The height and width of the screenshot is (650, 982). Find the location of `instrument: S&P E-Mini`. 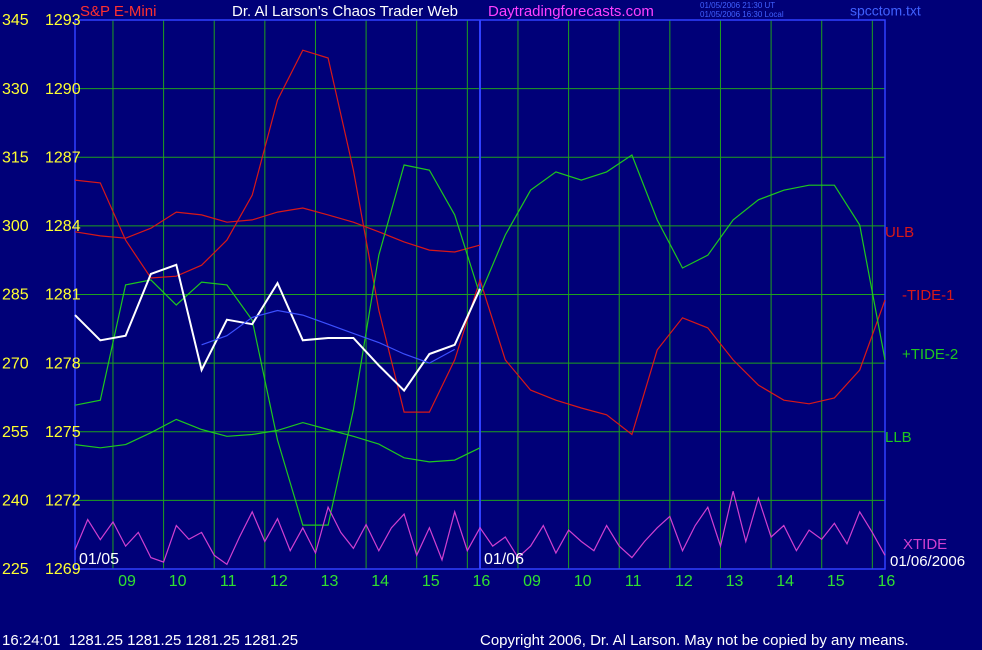

instrument: S&P E-Mini is located at coordinates (118, 11).